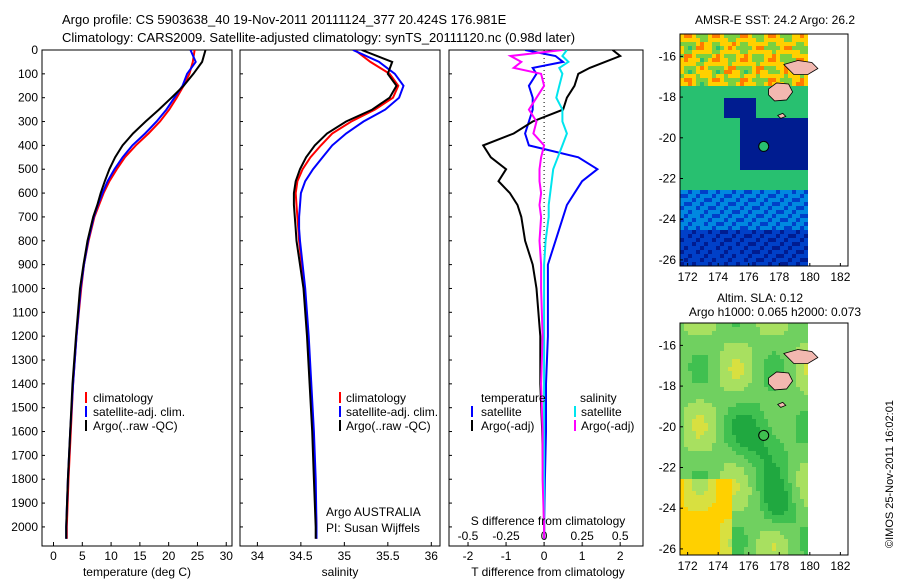  I want to click on salinity-x-tick-label: 34, so click(258, 556).